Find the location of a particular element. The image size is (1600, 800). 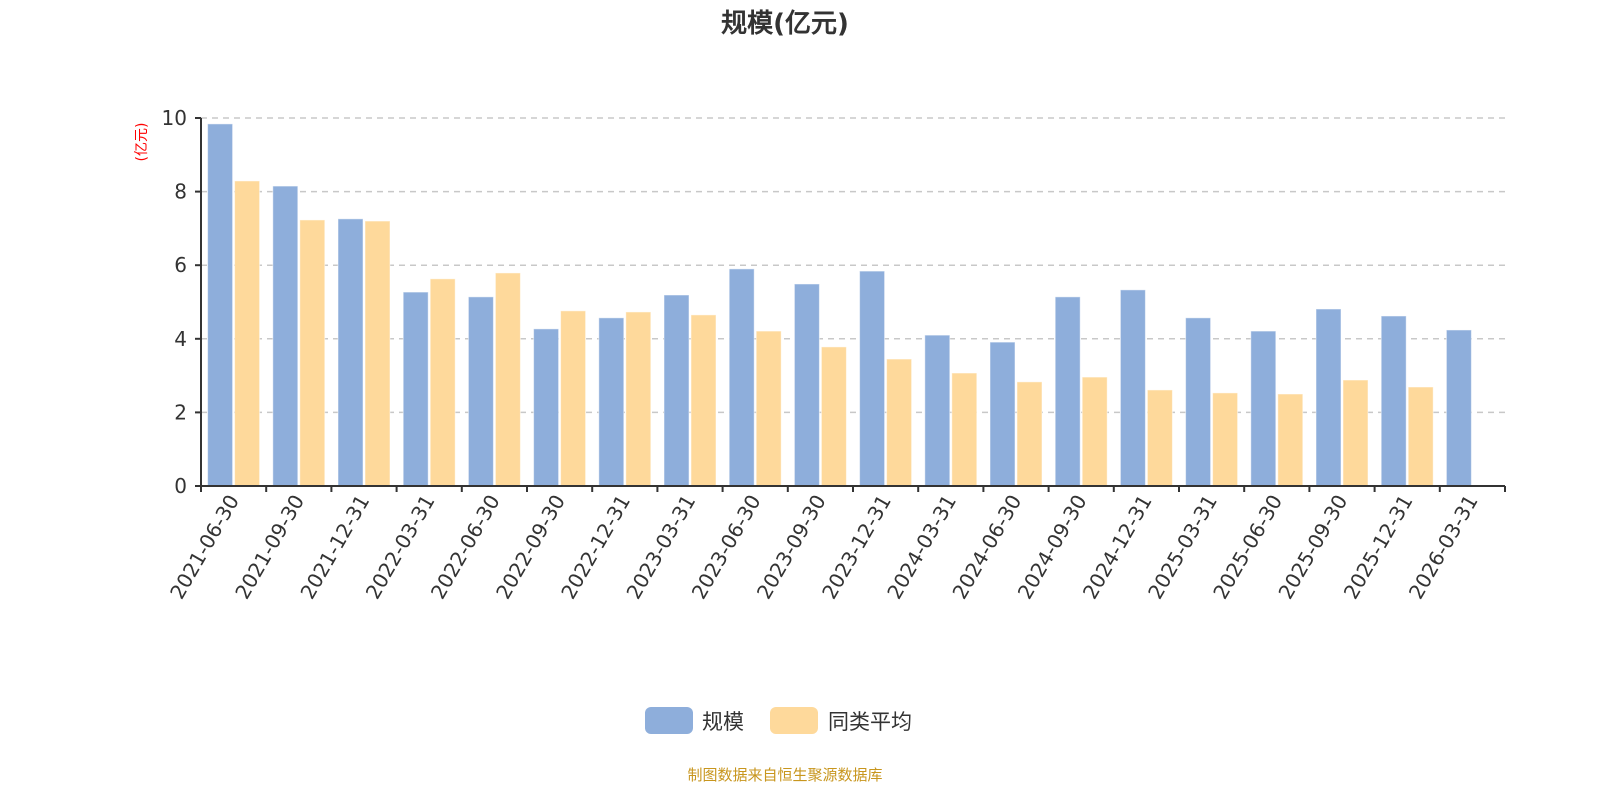

y-tick-label: 8 is located at coordinates (180, 192).